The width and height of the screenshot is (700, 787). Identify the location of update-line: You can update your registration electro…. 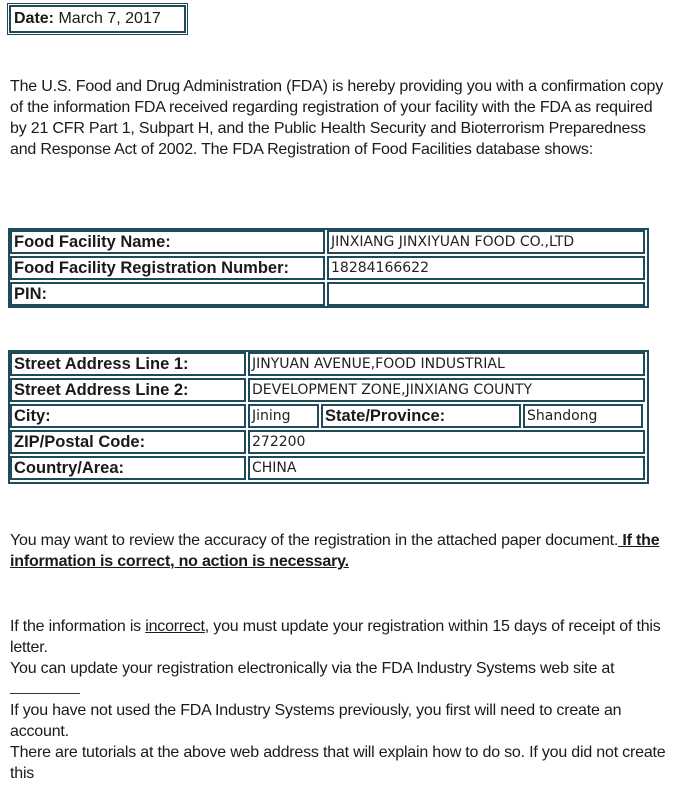
(340, 679).